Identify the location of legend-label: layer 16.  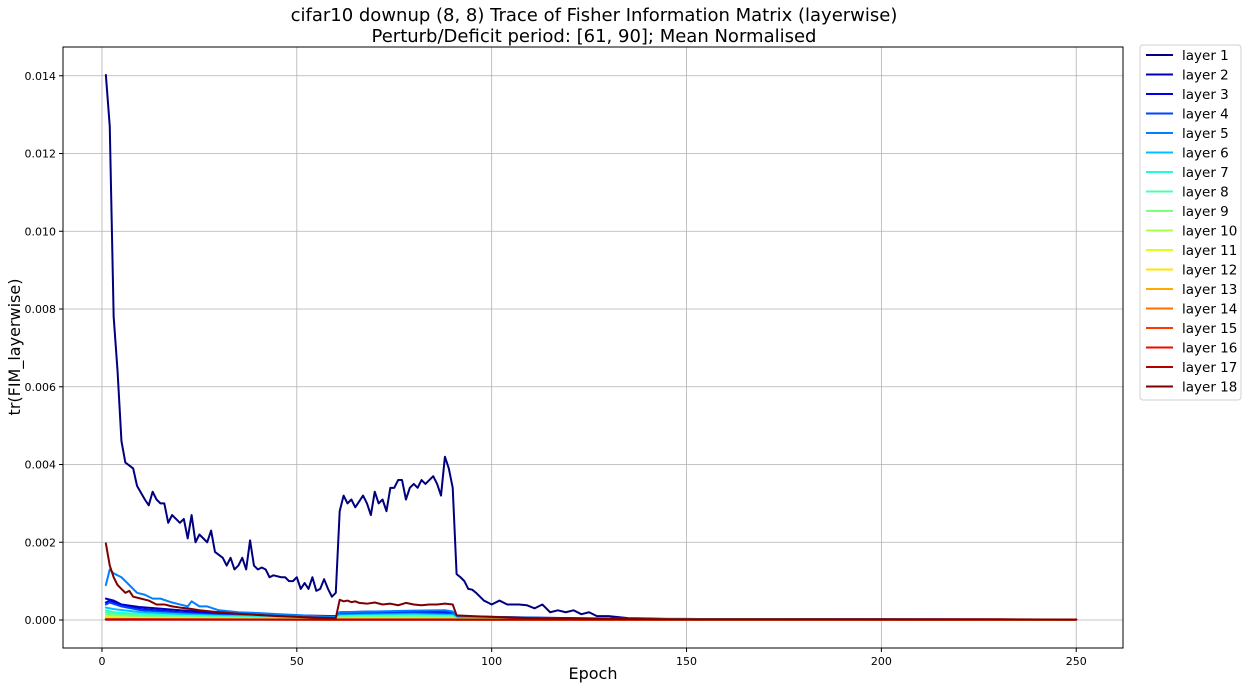
(1209, 349).